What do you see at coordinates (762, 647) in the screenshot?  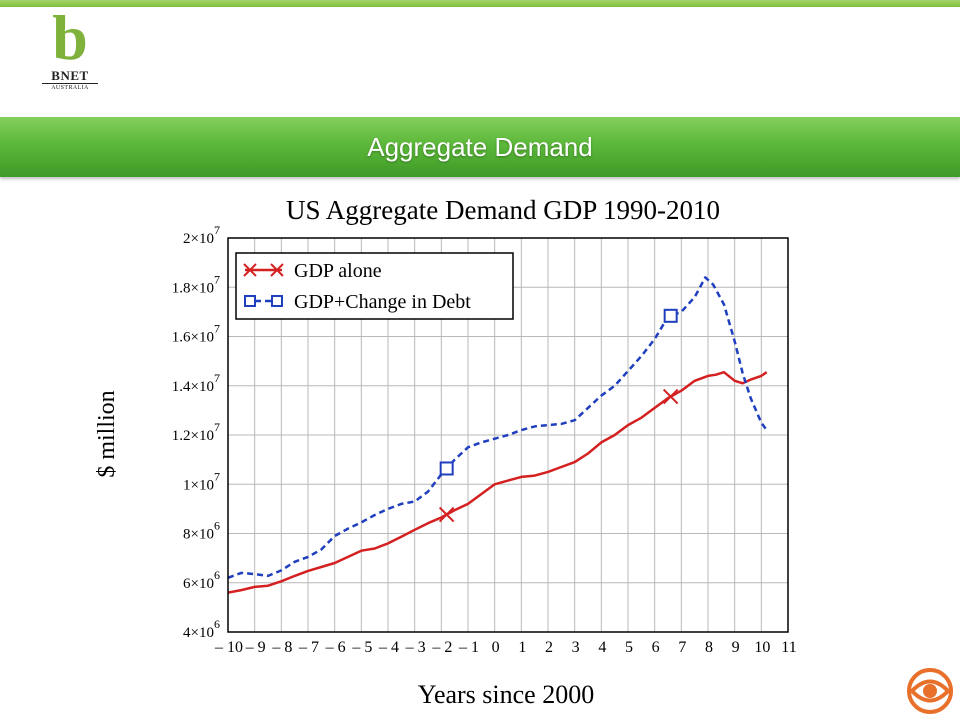 I see `x-tick-label: 10` at bounding box center [762, 647].